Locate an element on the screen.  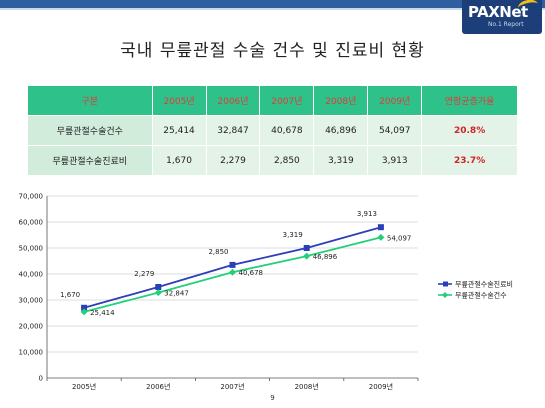
y-tick-label: 10,000 is located at coordinates (31, 353).